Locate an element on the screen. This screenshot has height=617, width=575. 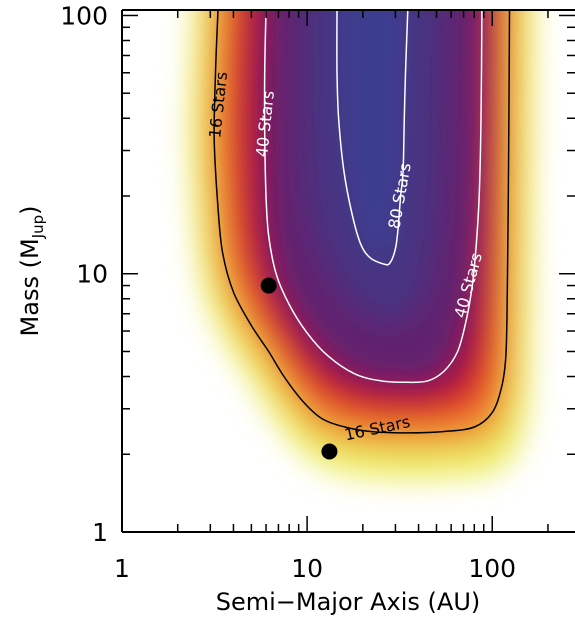
y-tick-label: 1 is located at coordinates (100, 532).